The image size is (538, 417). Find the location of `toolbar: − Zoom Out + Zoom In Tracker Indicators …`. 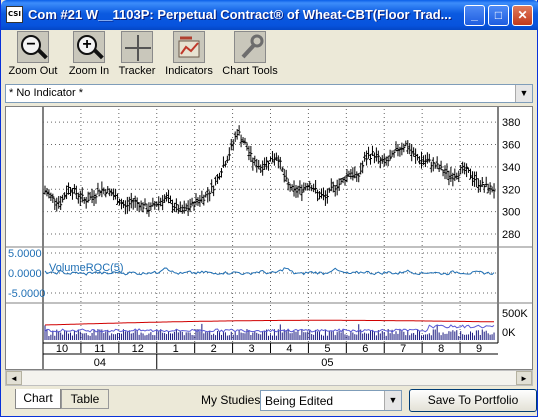

toolbar: − Zoom Out + Zoom In Tracker Indicators … is located at coordinates (269, 56).